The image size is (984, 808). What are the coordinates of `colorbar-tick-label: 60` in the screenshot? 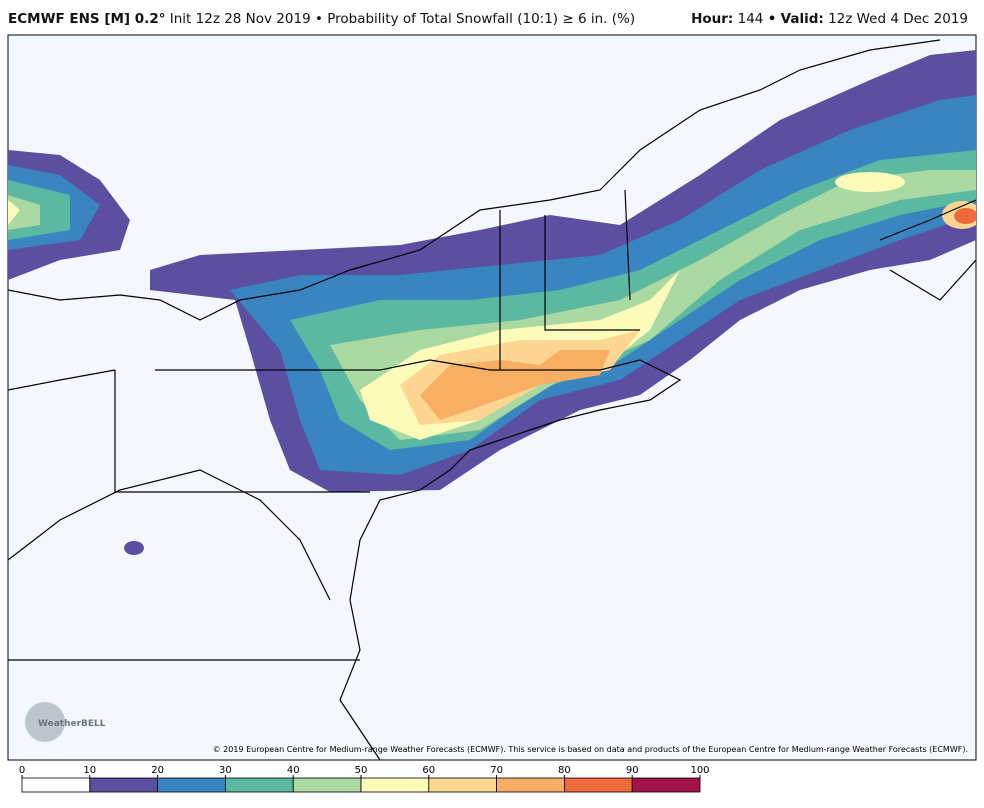 It's located at (428, 770).